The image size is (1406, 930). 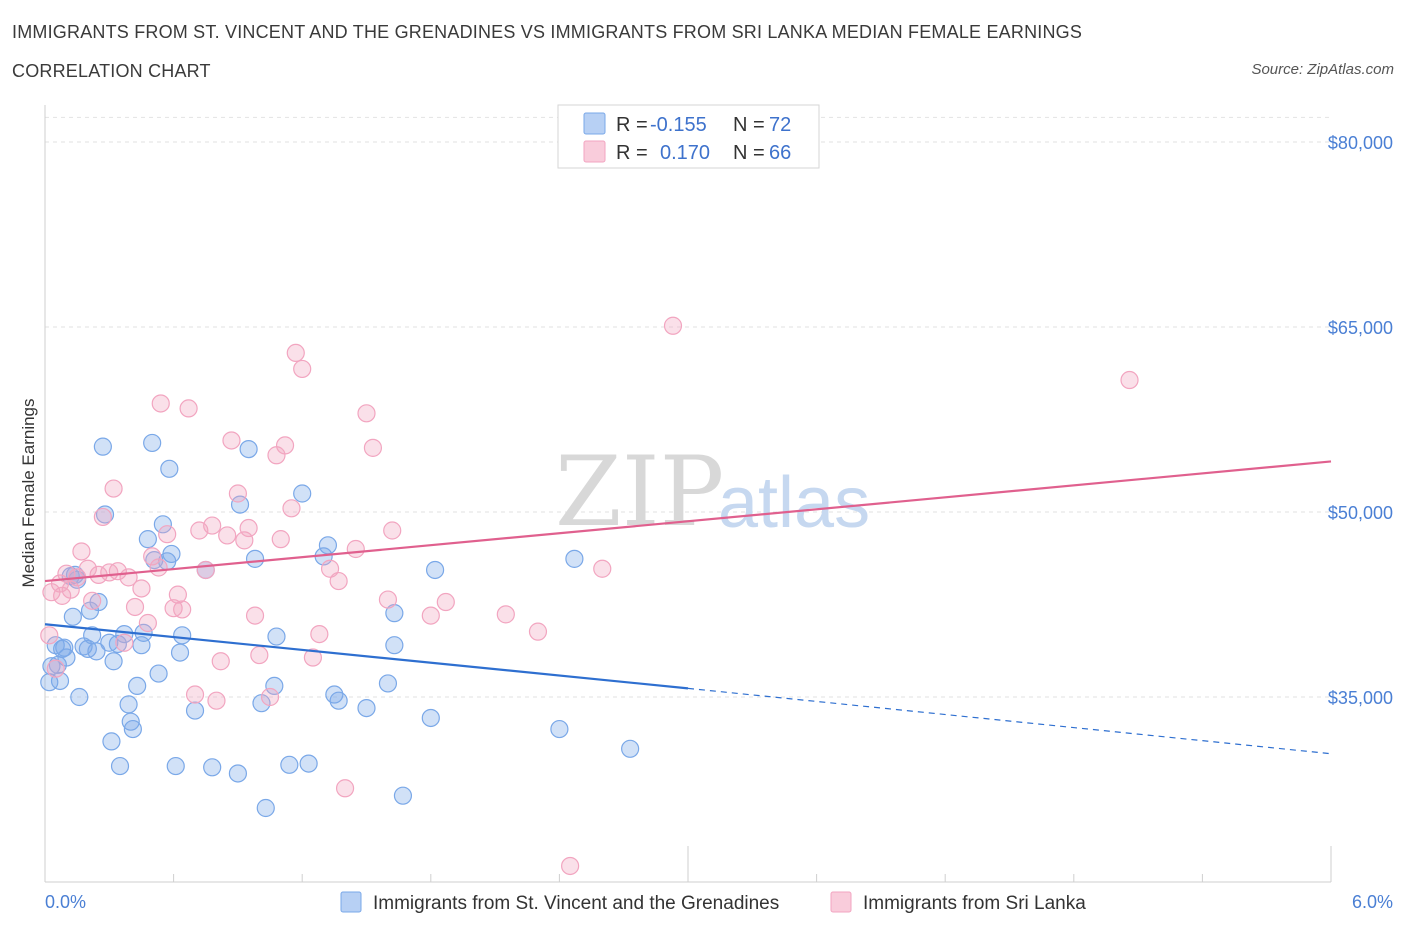 What do you see at coordinates (841, 902) in the screenshot?
I see `bottom-legend-swatch-pink` at bounding box center [841, 902].